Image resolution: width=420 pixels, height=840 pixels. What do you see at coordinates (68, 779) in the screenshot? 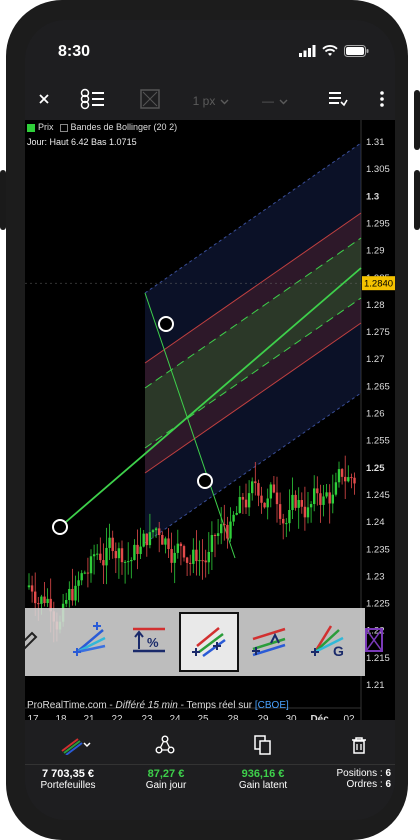
I see `portfolio-summary: 7 703,35 € Portefeuilles` at bounding box center [68, 779].